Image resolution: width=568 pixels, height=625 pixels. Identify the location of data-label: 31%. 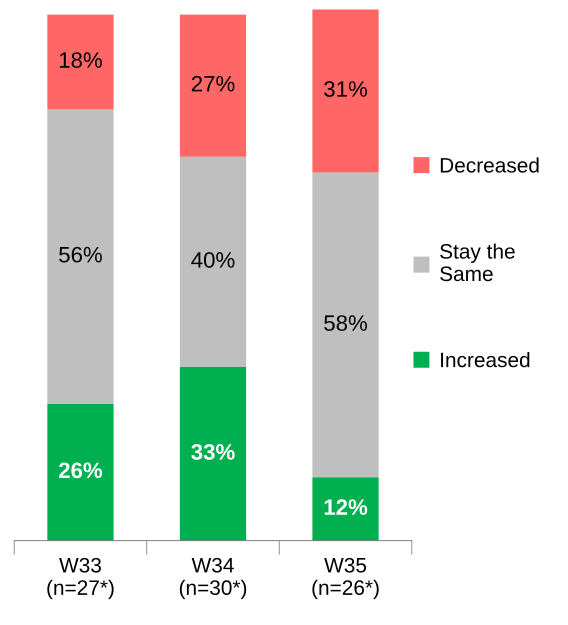
(345, 89).